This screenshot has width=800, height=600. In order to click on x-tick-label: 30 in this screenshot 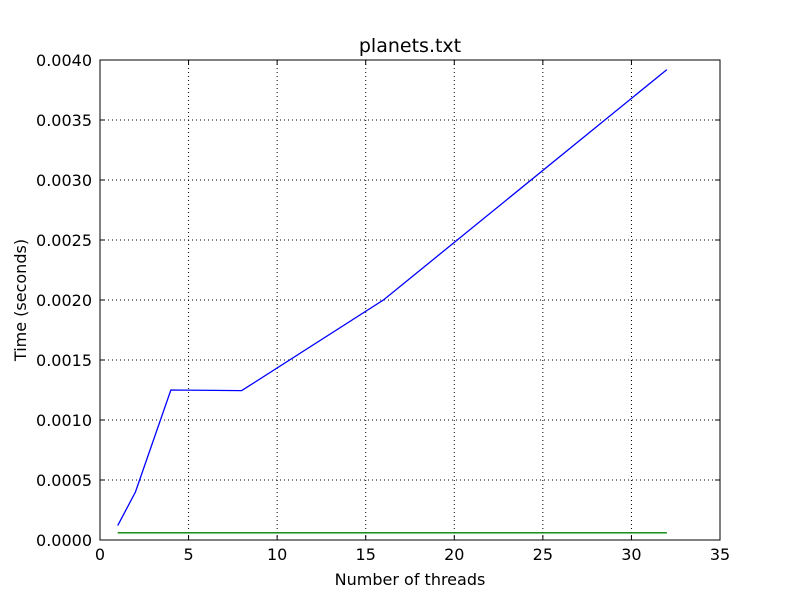, I will do `click(631, 554)`.